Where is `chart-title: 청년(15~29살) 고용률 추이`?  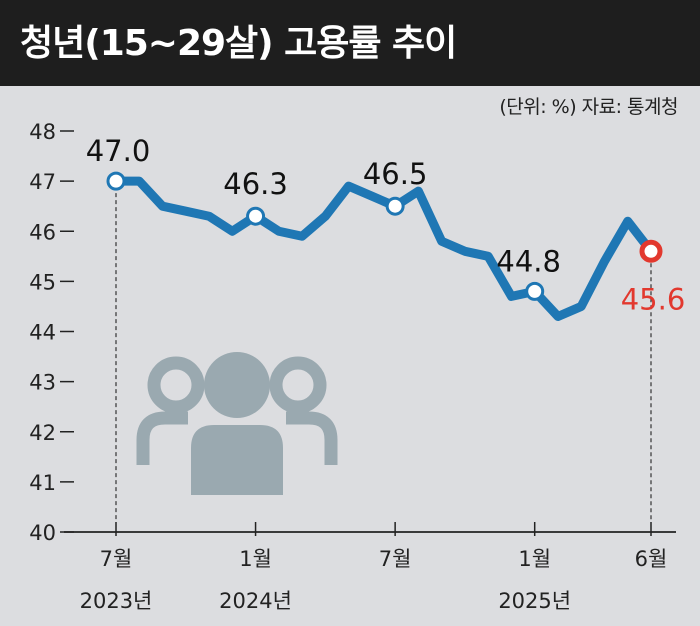 chart-title: 청년(15~29살) 고용률 추이 is located at coordinates (238, 43).